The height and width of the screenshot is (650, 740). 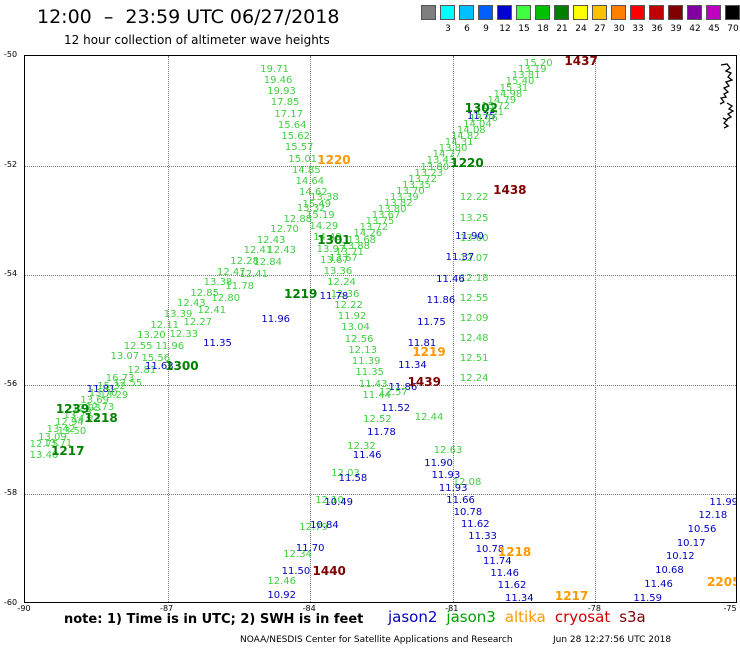 What do you see at coordinates (338, 272) in the screenshot?
I see `wave-height-value: 13.36` at bounding box center [338, 272].